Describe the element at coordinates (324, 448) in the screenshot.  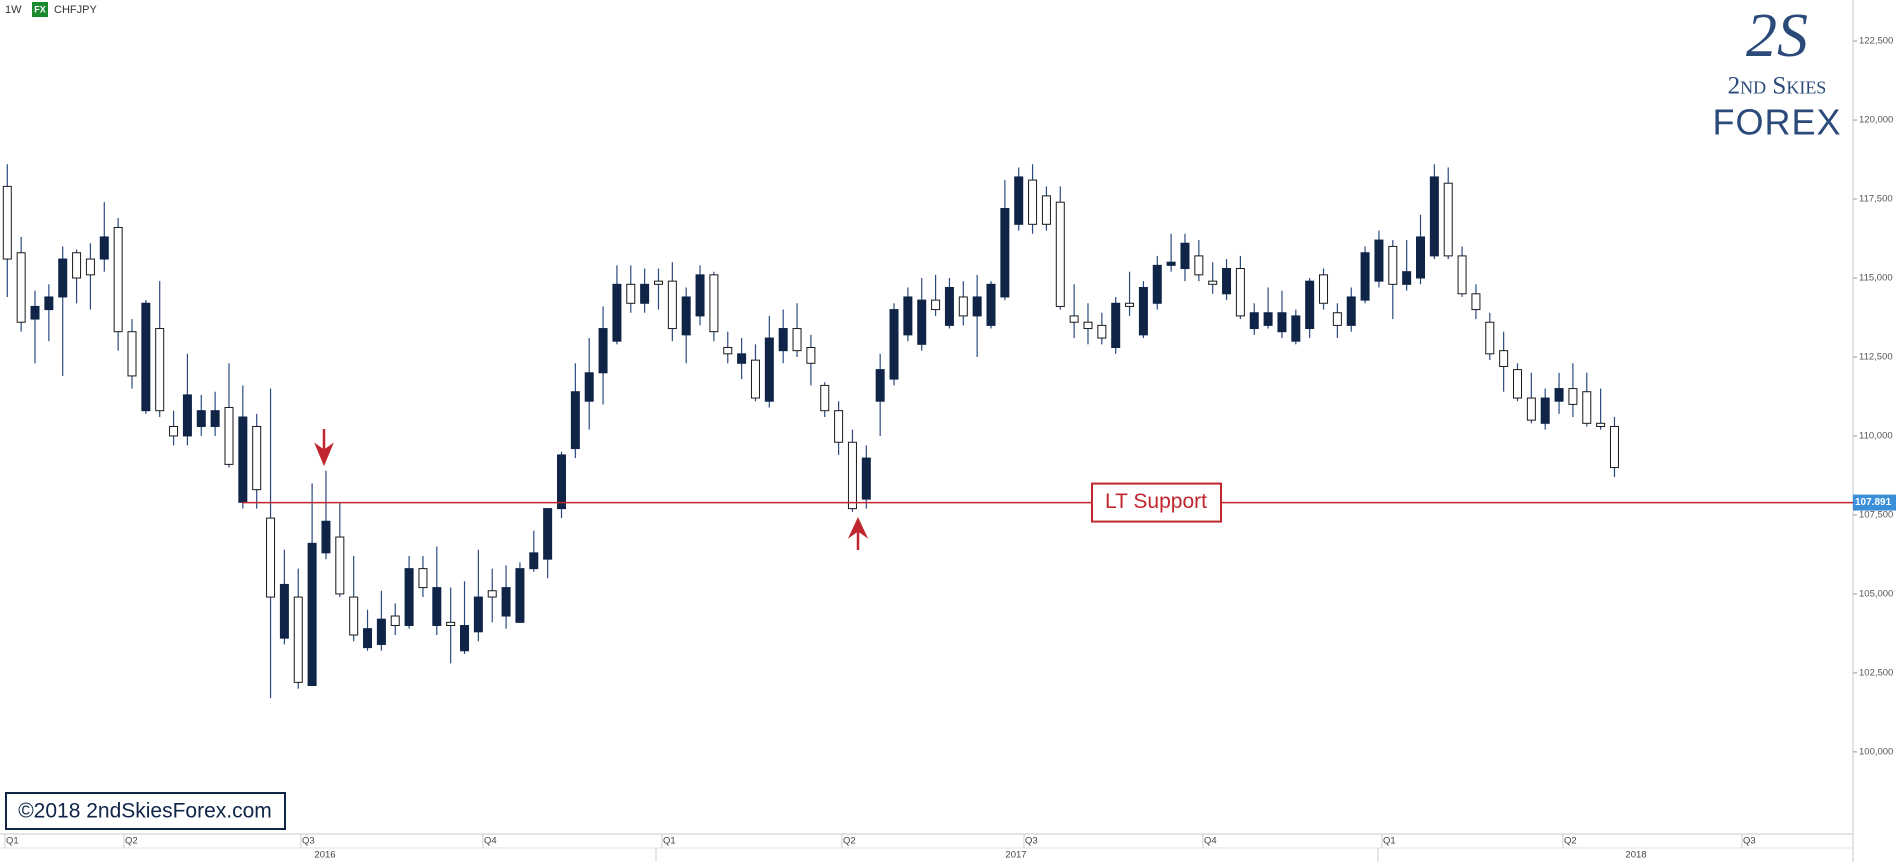
I see `down-arrow` at that location.